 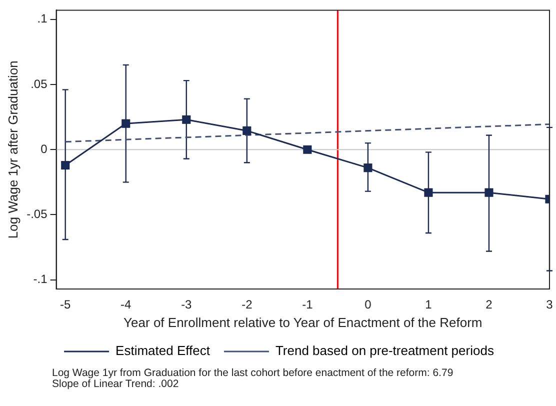 I want to click on y-tick-label: 0, so click(x=44, y=149).